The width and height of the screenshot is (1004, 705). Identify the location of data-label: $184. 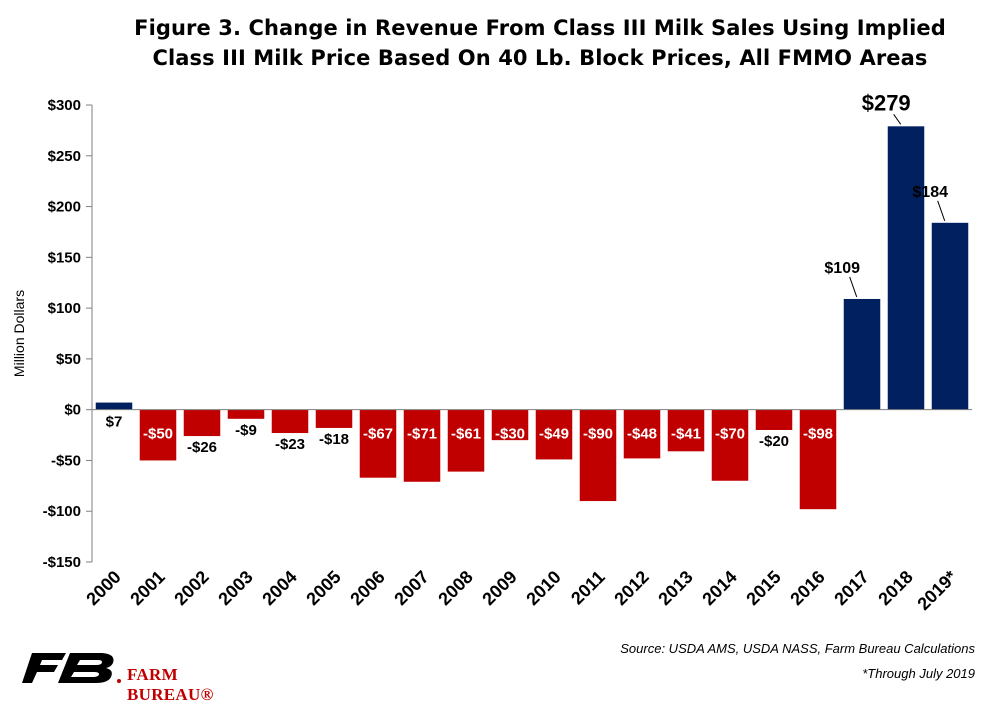
(930, 192).